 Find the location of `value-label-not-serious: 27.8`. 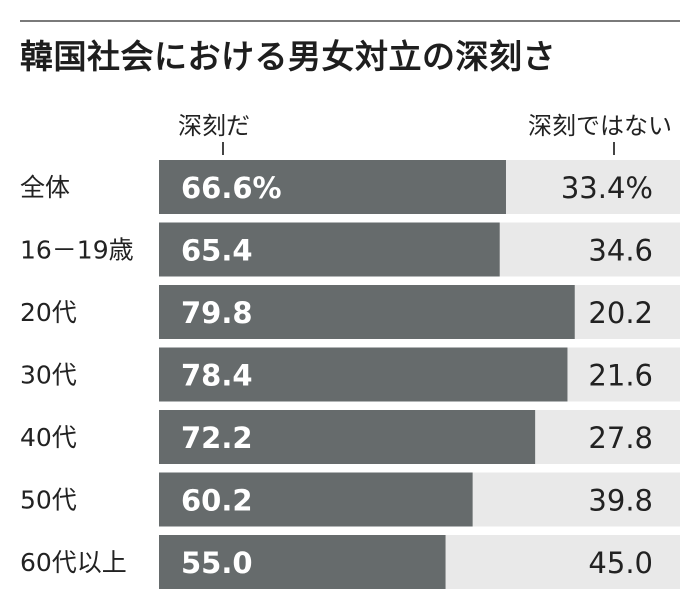

value-label-not-serious: 27.8 is located at coordinates (620, 438).